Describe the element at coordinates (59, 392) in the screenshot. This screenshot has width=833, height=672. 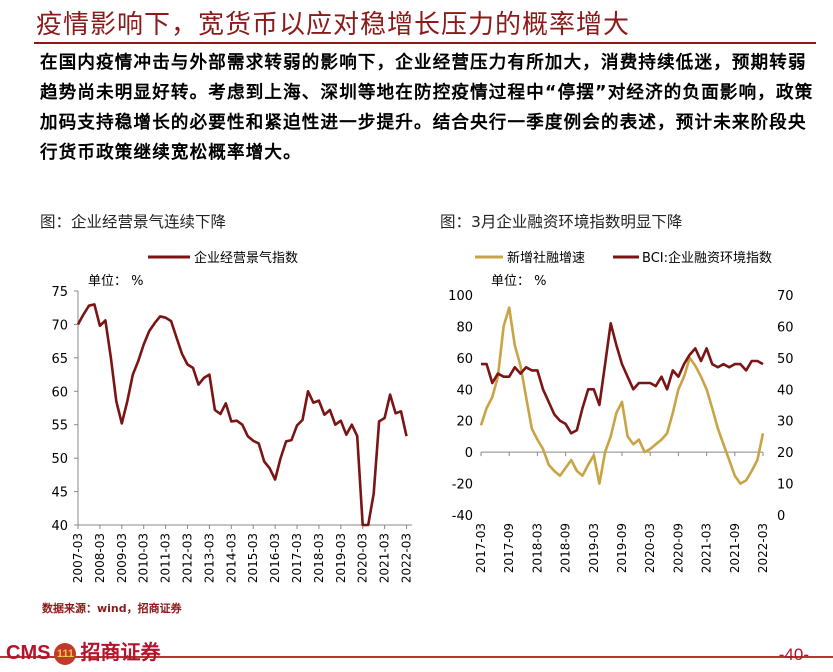
I see `y-tick-label: 60` at that location.